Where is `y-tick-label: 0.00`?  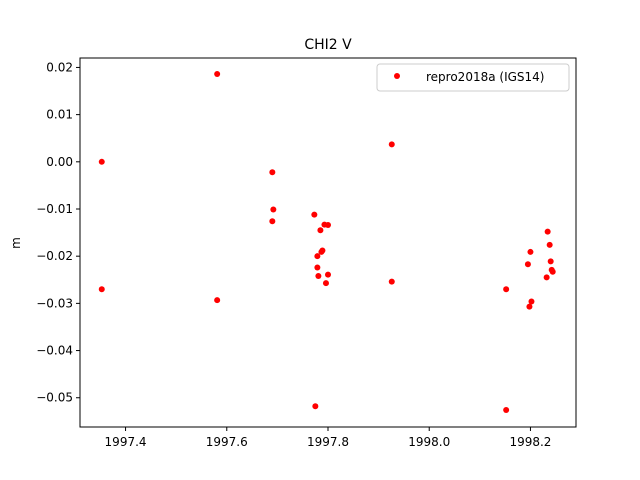
y-tick-label: 0.00 is located at coordinates (59, 162).